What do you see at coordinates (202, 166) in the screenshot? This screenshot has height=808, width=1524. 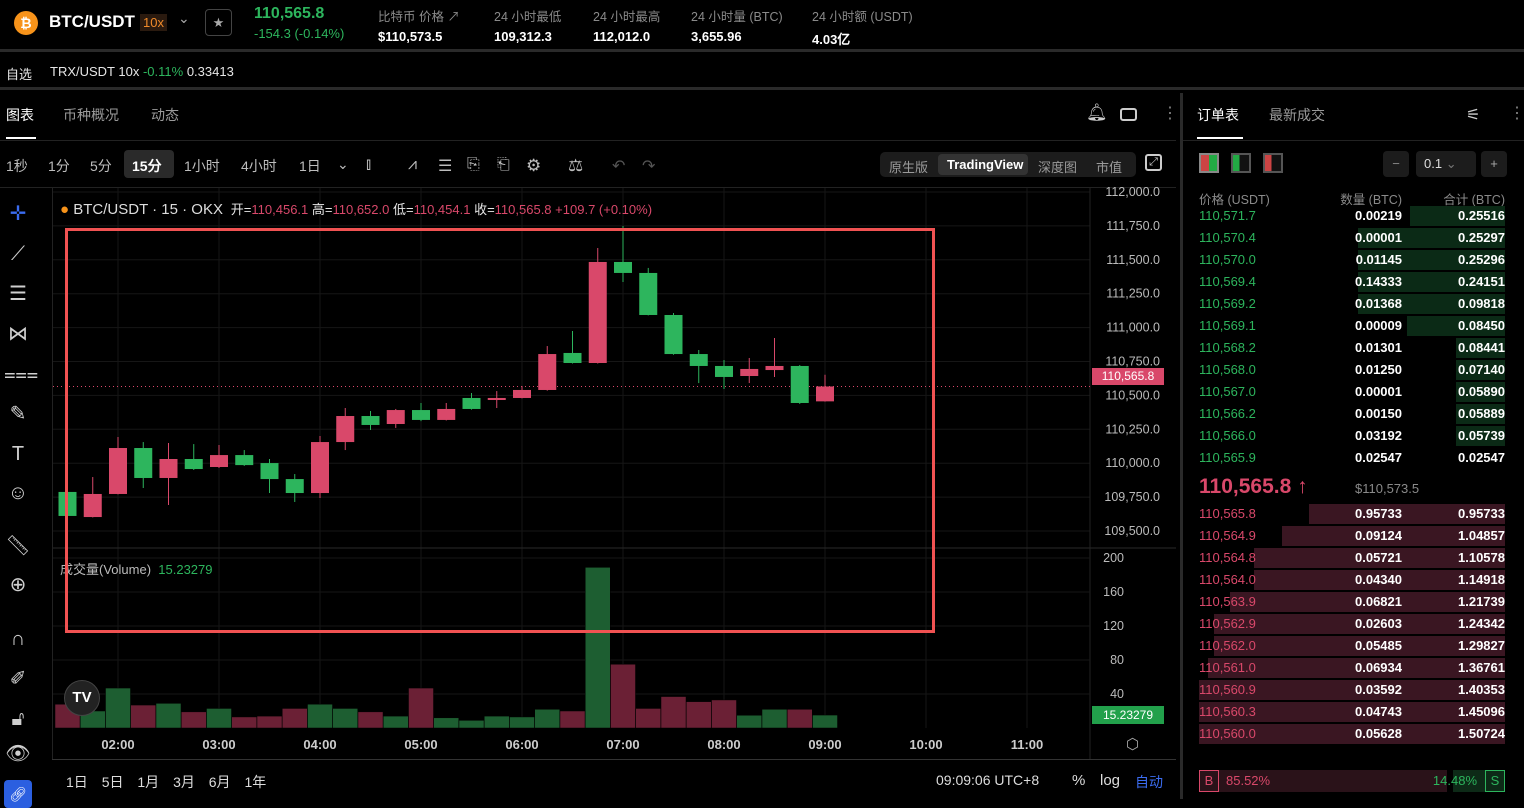 I see `timeframe-1h: 1小时` at bounding box center [202, 166].